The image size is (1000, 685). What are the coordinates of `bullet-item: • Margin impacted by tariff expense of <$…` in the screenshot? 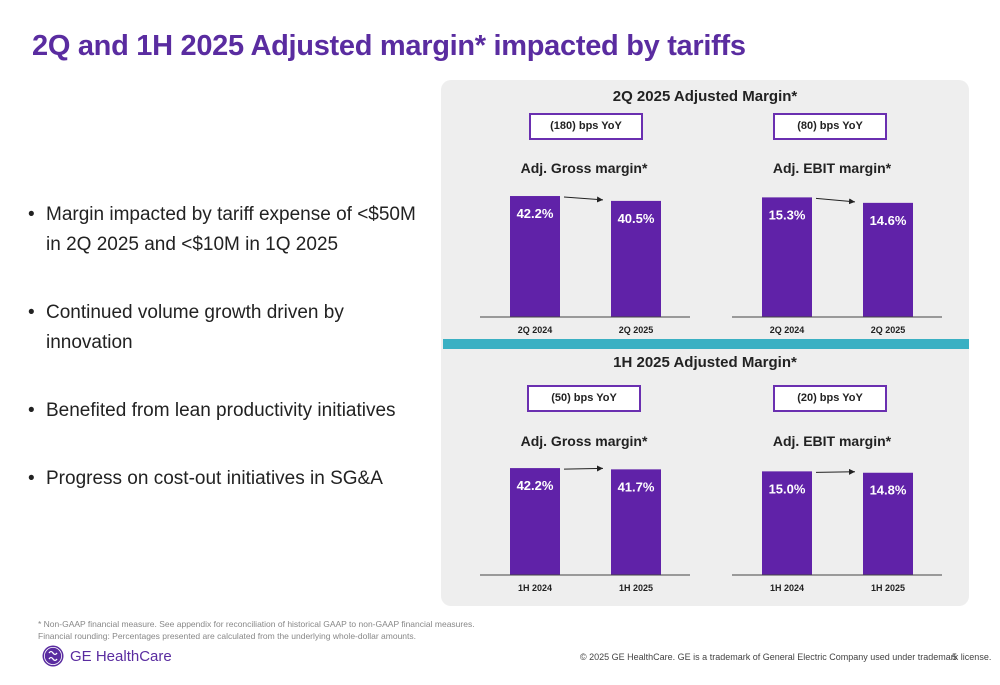 It's located at (230, 230).